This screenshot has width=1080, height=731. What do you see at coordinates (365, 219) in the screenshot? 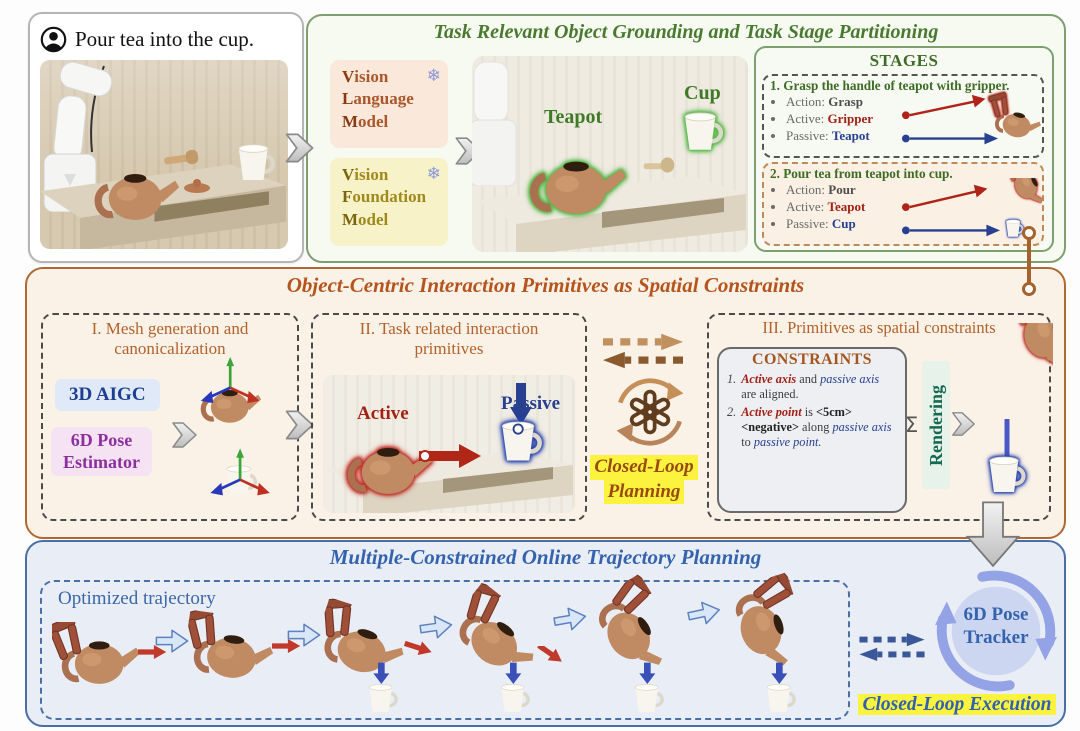
I see `vfm-line: Model` at bounding box center [365, 219].